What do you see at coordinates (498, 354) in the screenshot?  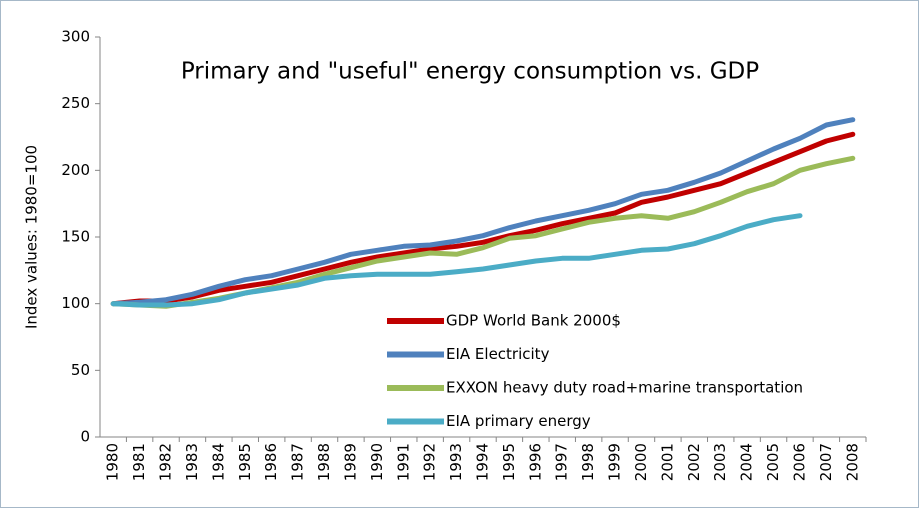 I see `legend-label: EIA Electricity` at bounding box center [498, 354].